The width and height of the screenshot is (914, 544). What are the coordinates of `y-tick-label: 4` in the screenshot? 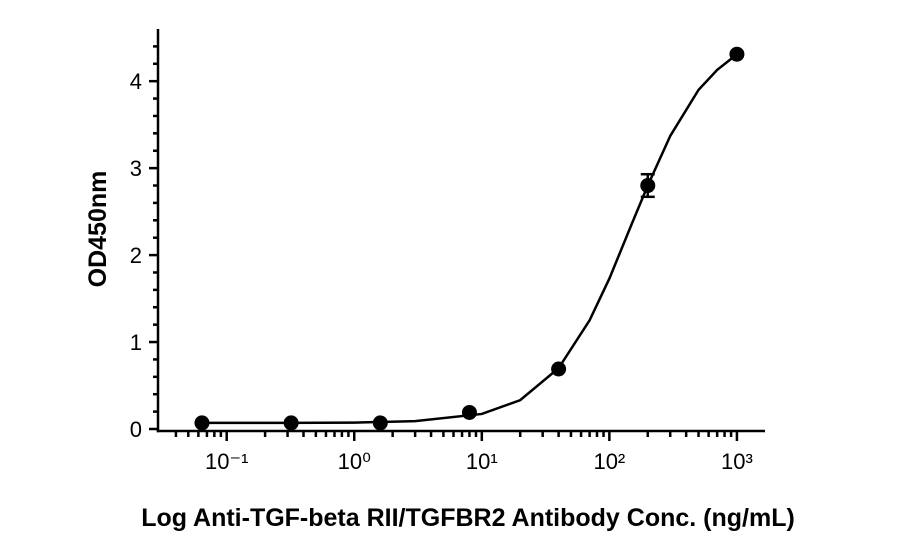 It's located at (136, 81).